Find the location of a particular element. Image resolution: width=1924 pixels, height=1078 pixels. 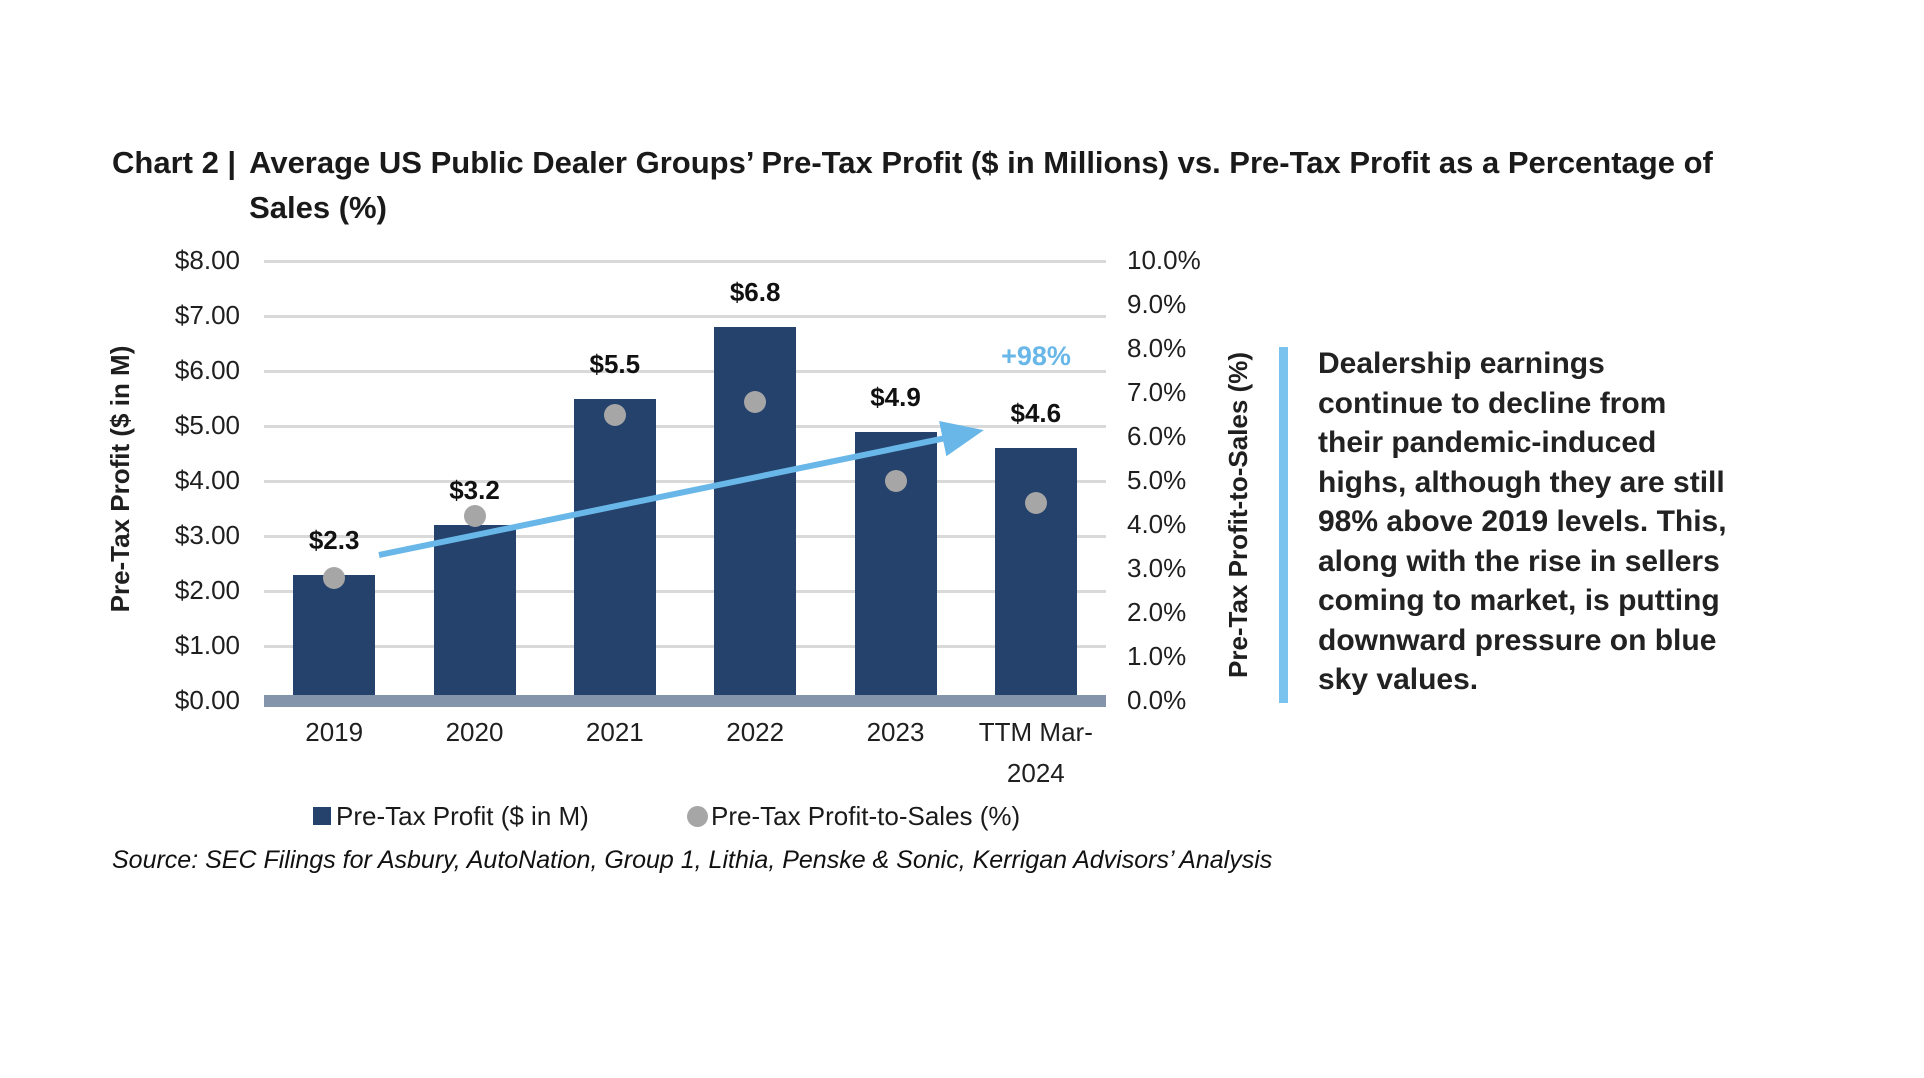

legend-dot-label: Pre-Tax Profit-to-Sales (%) is located at coordinates (866, 815).